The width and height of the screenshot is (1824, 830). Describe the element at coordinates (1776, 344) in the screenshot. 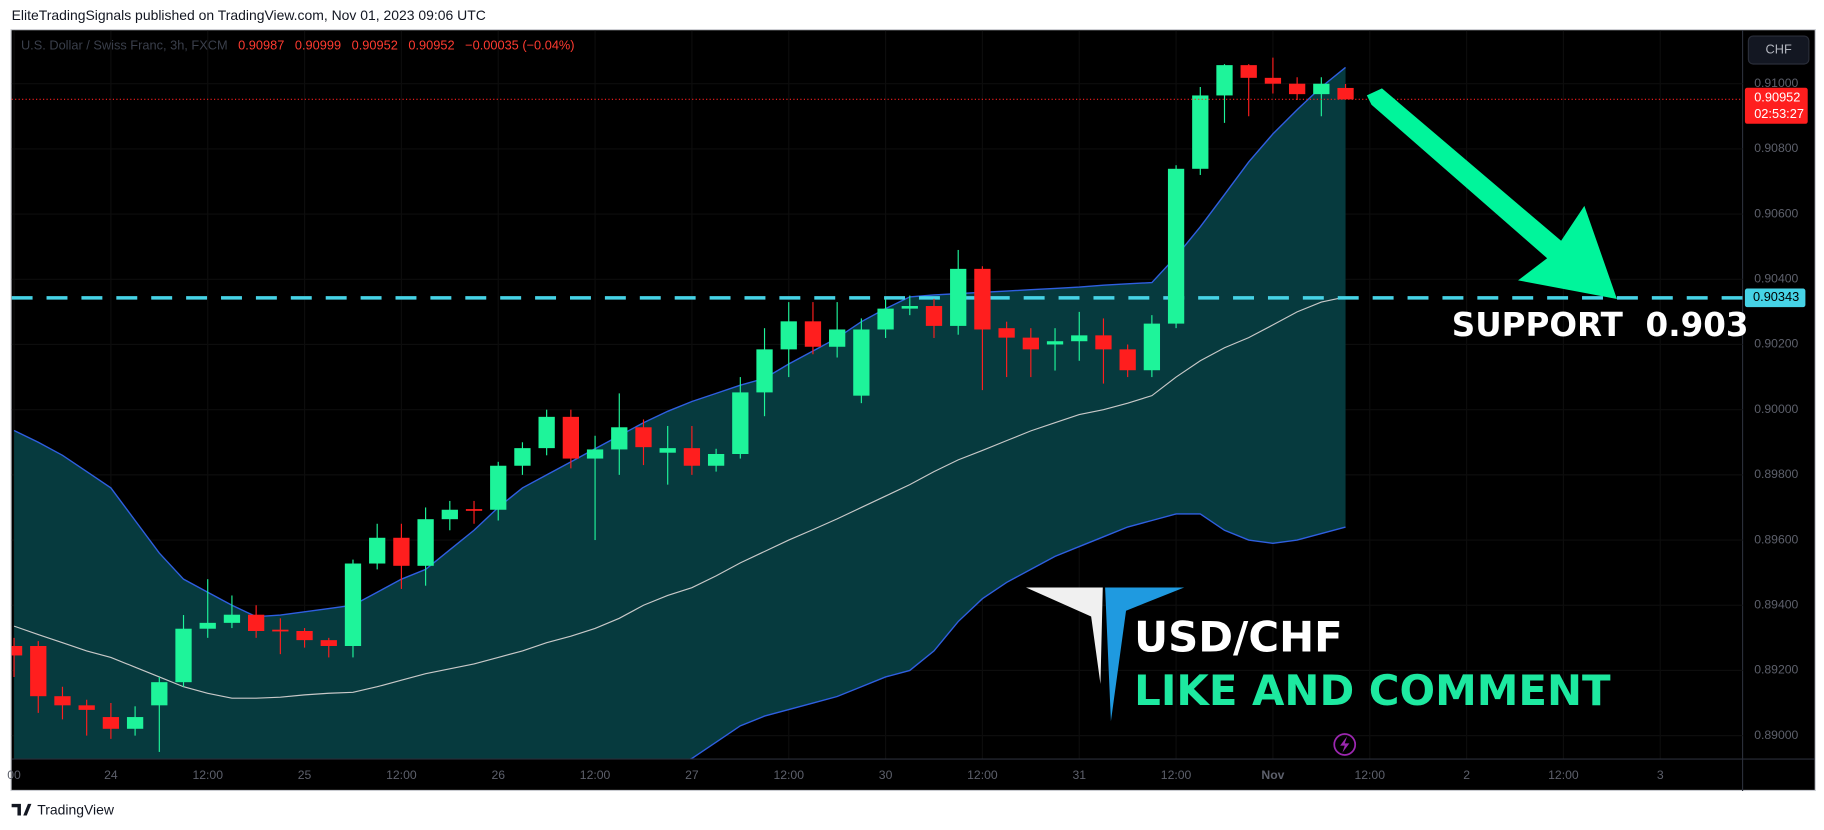

I see `y-tick-label: 0.90200` at that location.